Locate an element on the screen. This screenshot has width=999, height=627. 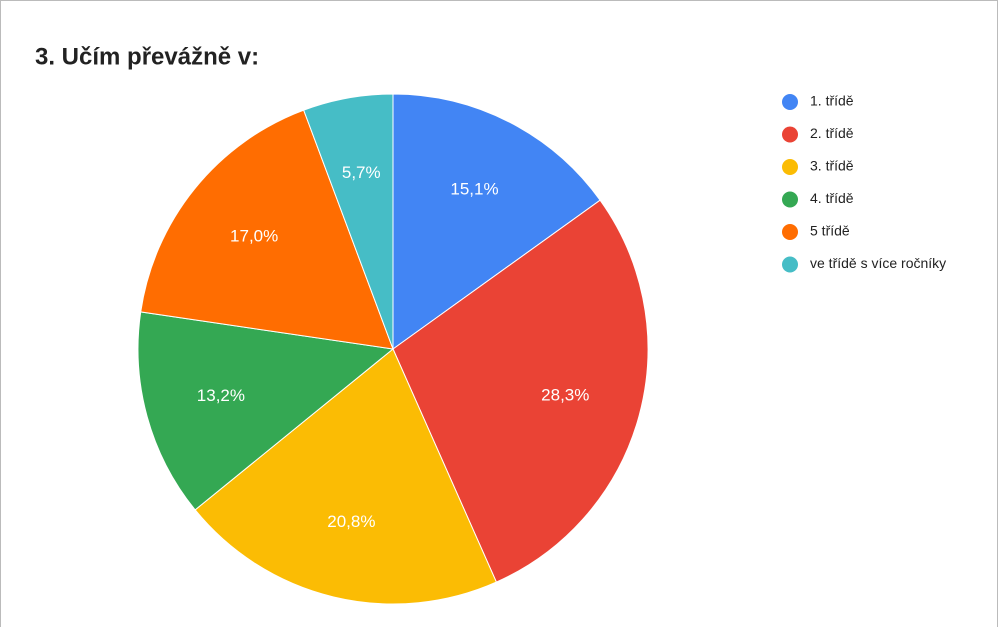
slice-label: 17,0% is located at coordinates (254, 235).